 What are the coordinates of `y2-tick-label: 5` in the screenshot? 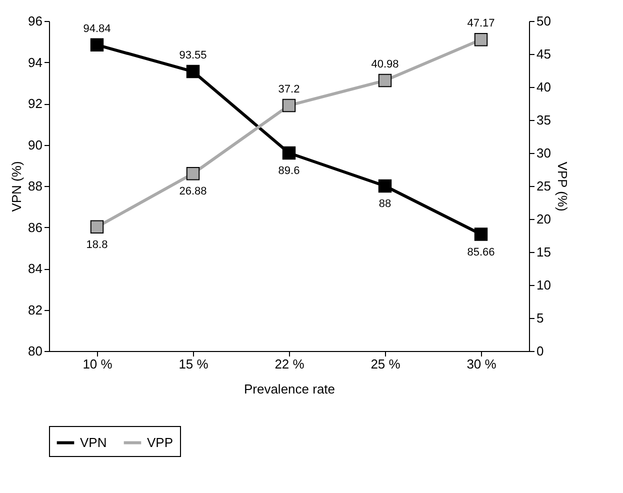 It's located at (540, 318).